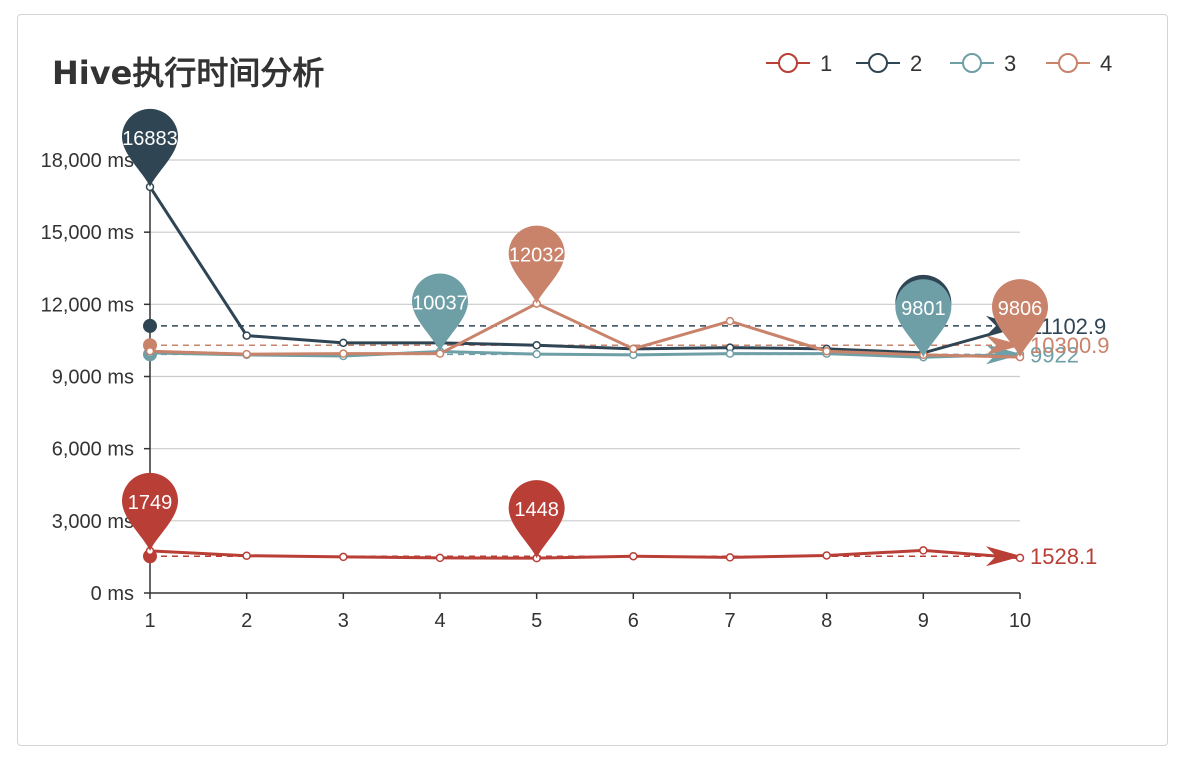  What do you see at coordinates (1079, 63) in the screenshot?
I see `legend-item-4: 4` at bounding box center [1079, 63].